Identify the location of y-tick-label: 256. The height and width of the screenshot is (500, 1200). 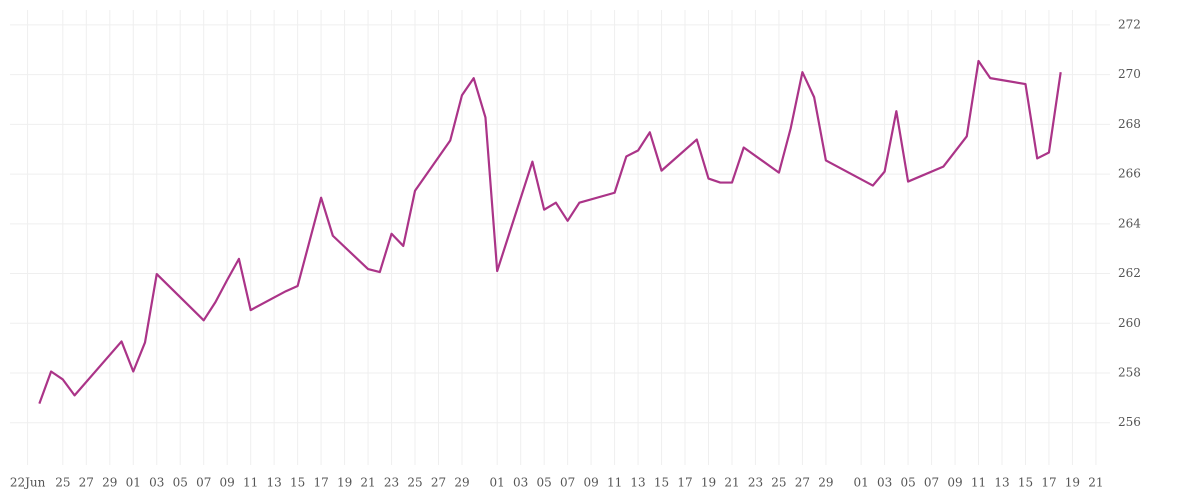
(1129, 422).